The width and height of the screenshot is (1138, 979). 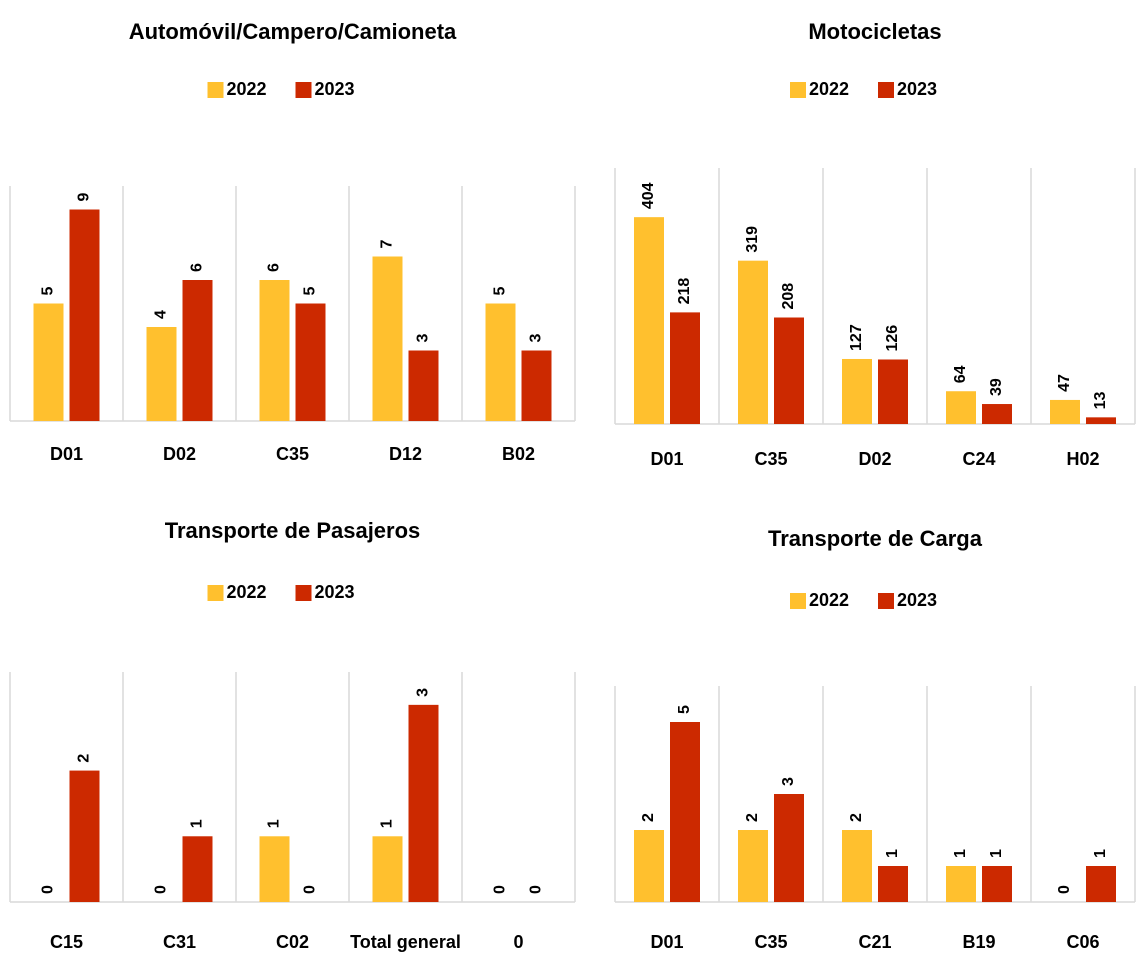 What do you see at coordinates (874, 459) in the screenshot?
I see `x-tick-label: D02` at bounding box center [874, 459].